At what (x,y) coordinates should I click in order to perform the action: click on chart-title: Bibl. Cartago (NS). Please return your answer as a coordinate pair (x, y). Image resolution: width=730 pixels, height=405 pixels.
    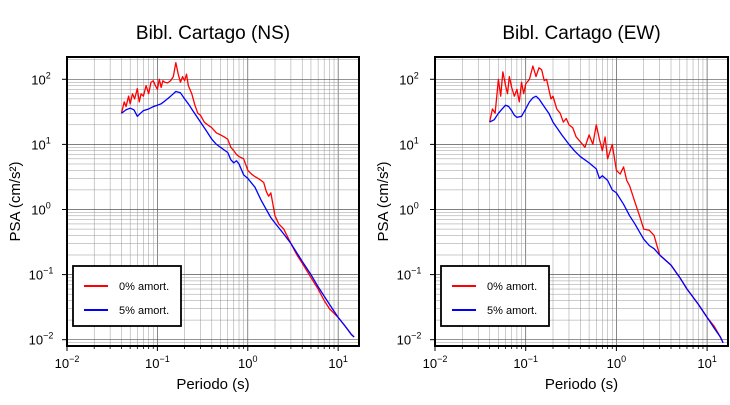
    Looking at the image, I should click on (213, 33).